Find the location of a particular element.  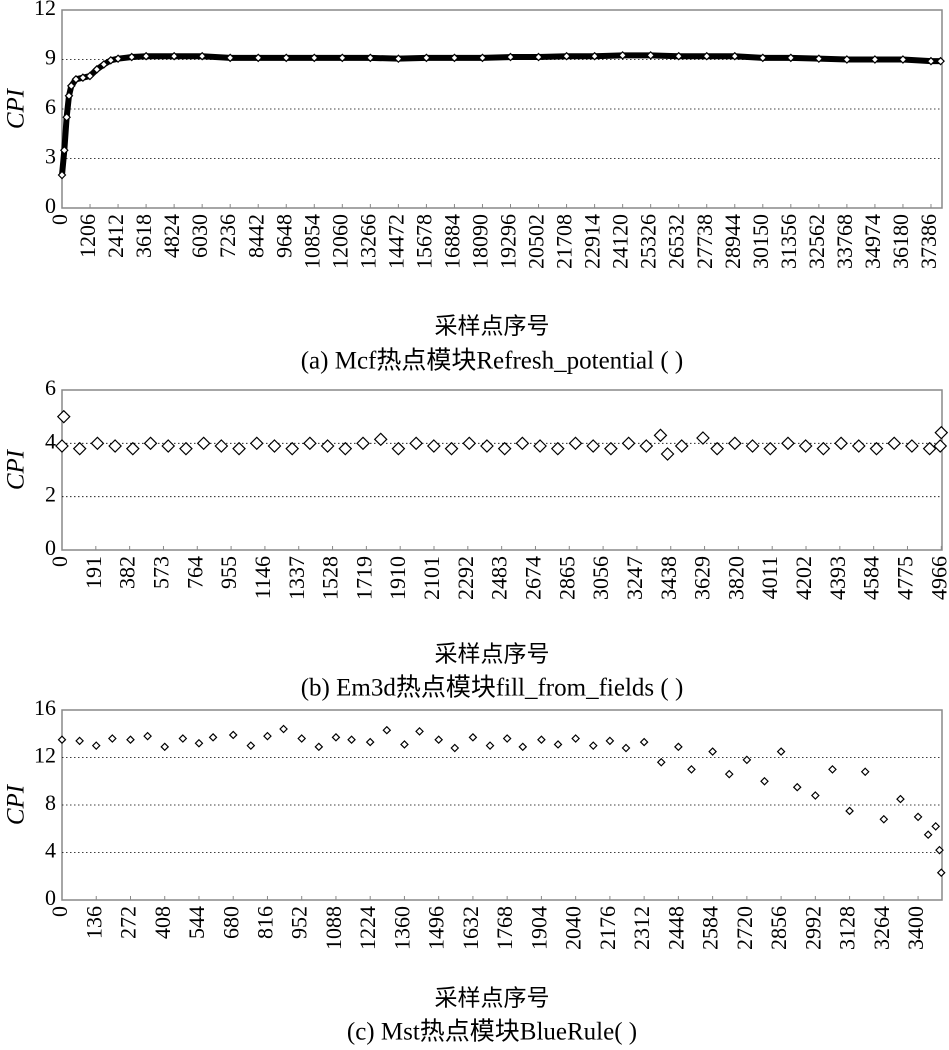

x-tick-label: 15678 is located at coordinates (423, 241).